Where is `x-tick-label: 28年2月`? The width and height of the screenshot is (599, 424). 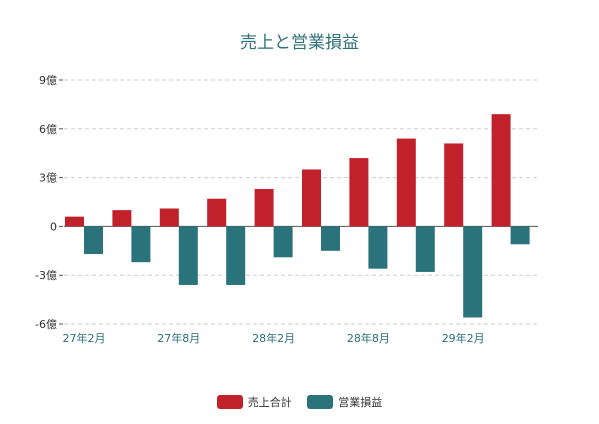 x-tick-label: 28年2月 is located at coordinates (273, 338).